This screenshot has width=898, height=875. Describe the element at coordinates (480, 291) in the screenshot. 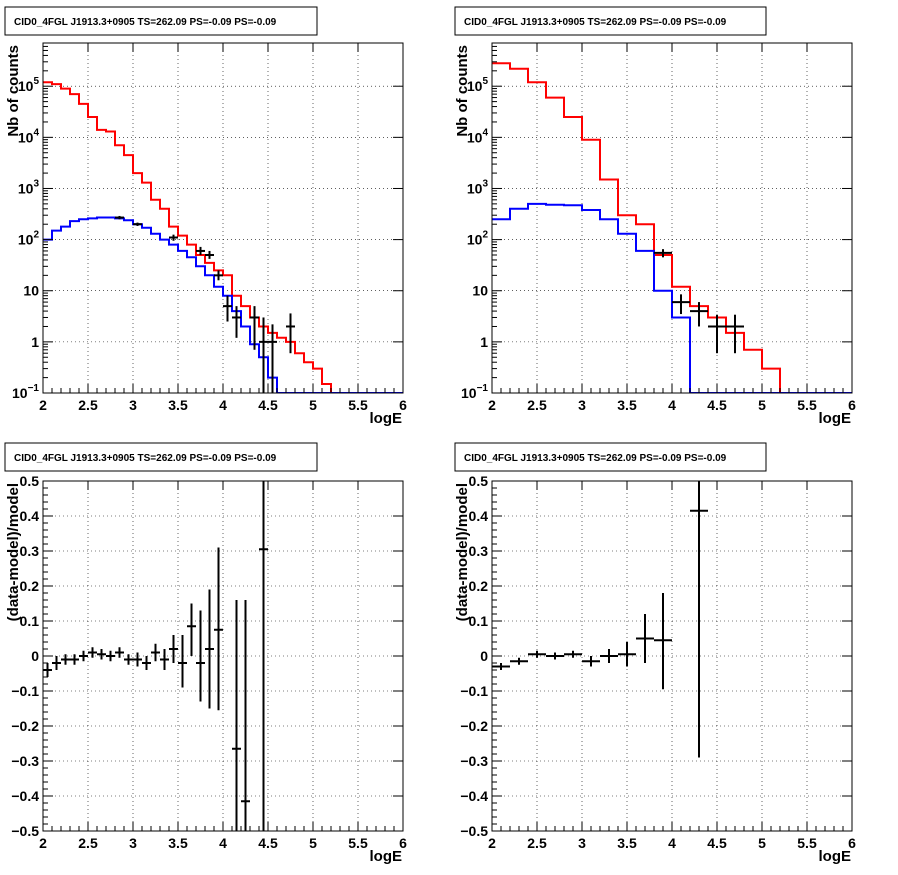

I see `y-tick-label: 10` at that location.